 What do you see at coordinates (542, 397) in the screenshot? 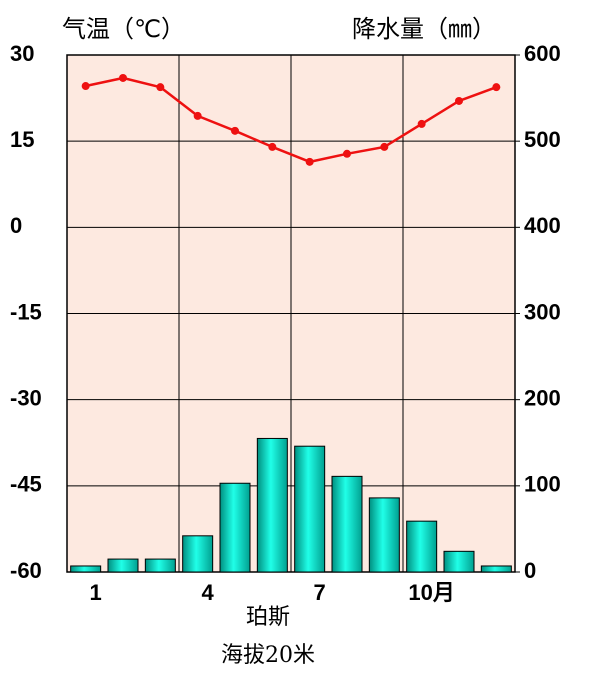
I see `y2-tick-label: 200` at bounding box center [542, 397].